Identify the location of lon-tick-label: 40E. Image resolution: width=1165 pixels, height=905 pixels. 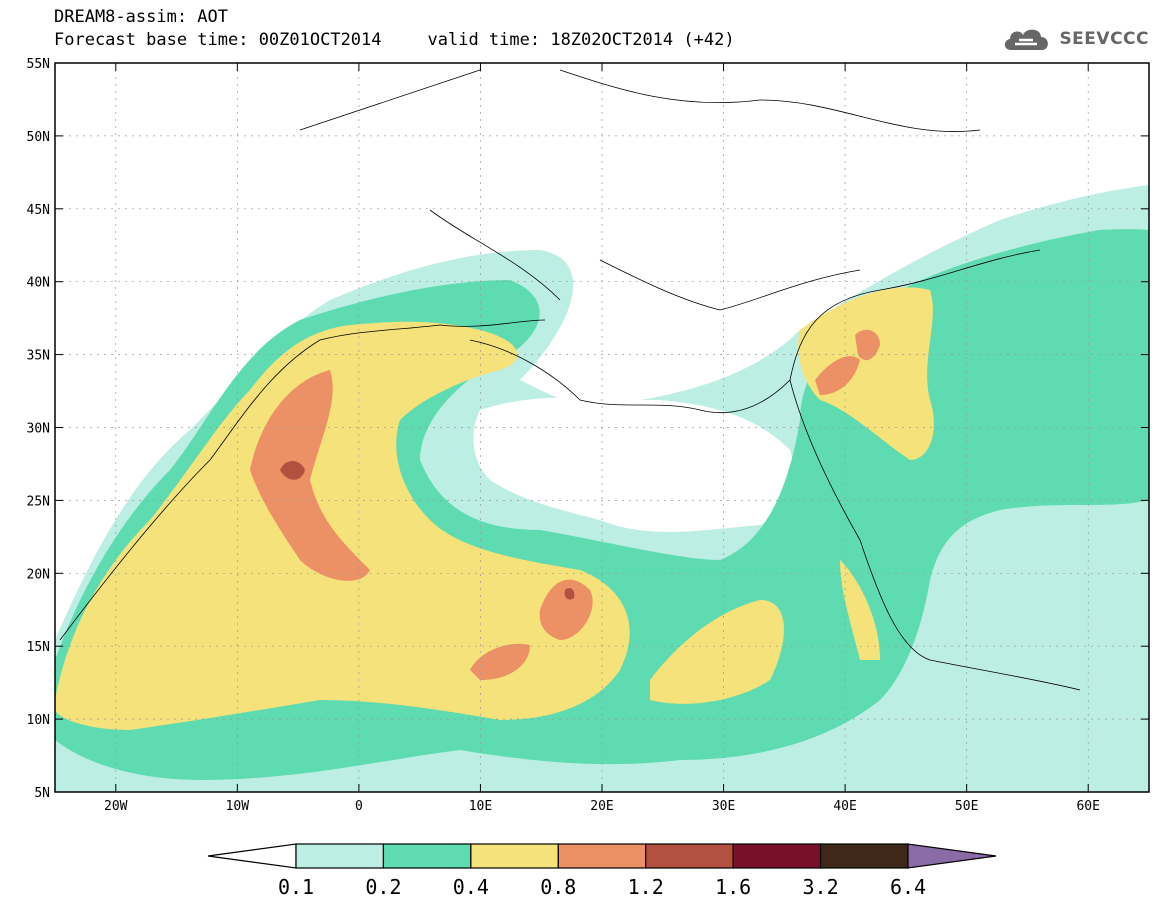
(844, 806).